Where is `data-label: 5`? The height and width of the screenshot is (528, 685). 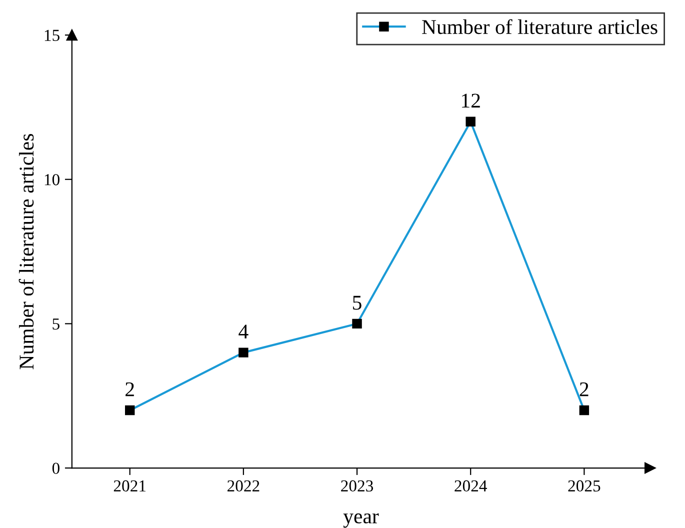 data-label: 5 is located at coordinates (357, 303).